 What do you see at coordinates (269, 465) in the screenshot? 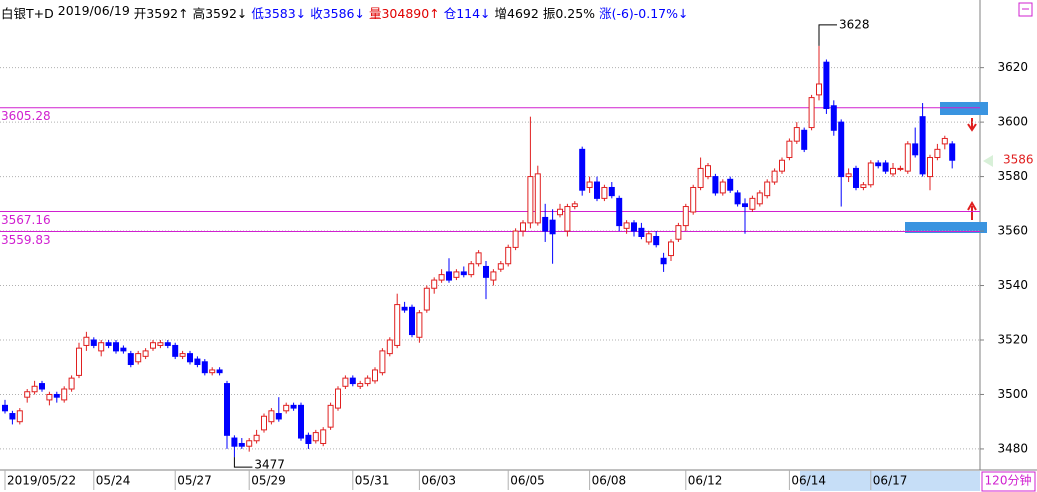
I see `low-annotation: 3477` at bounding box center [269, 465].